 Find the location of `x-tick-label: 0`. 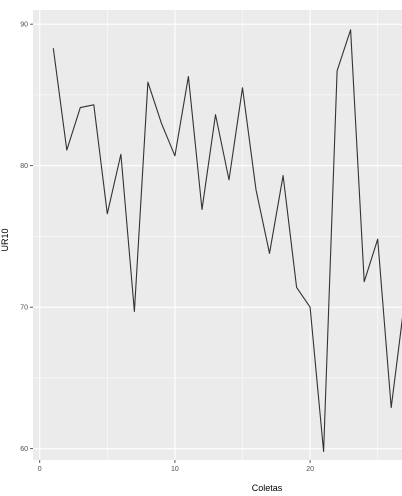

x-tick-label: 0 is located at coordinates (40, 469).